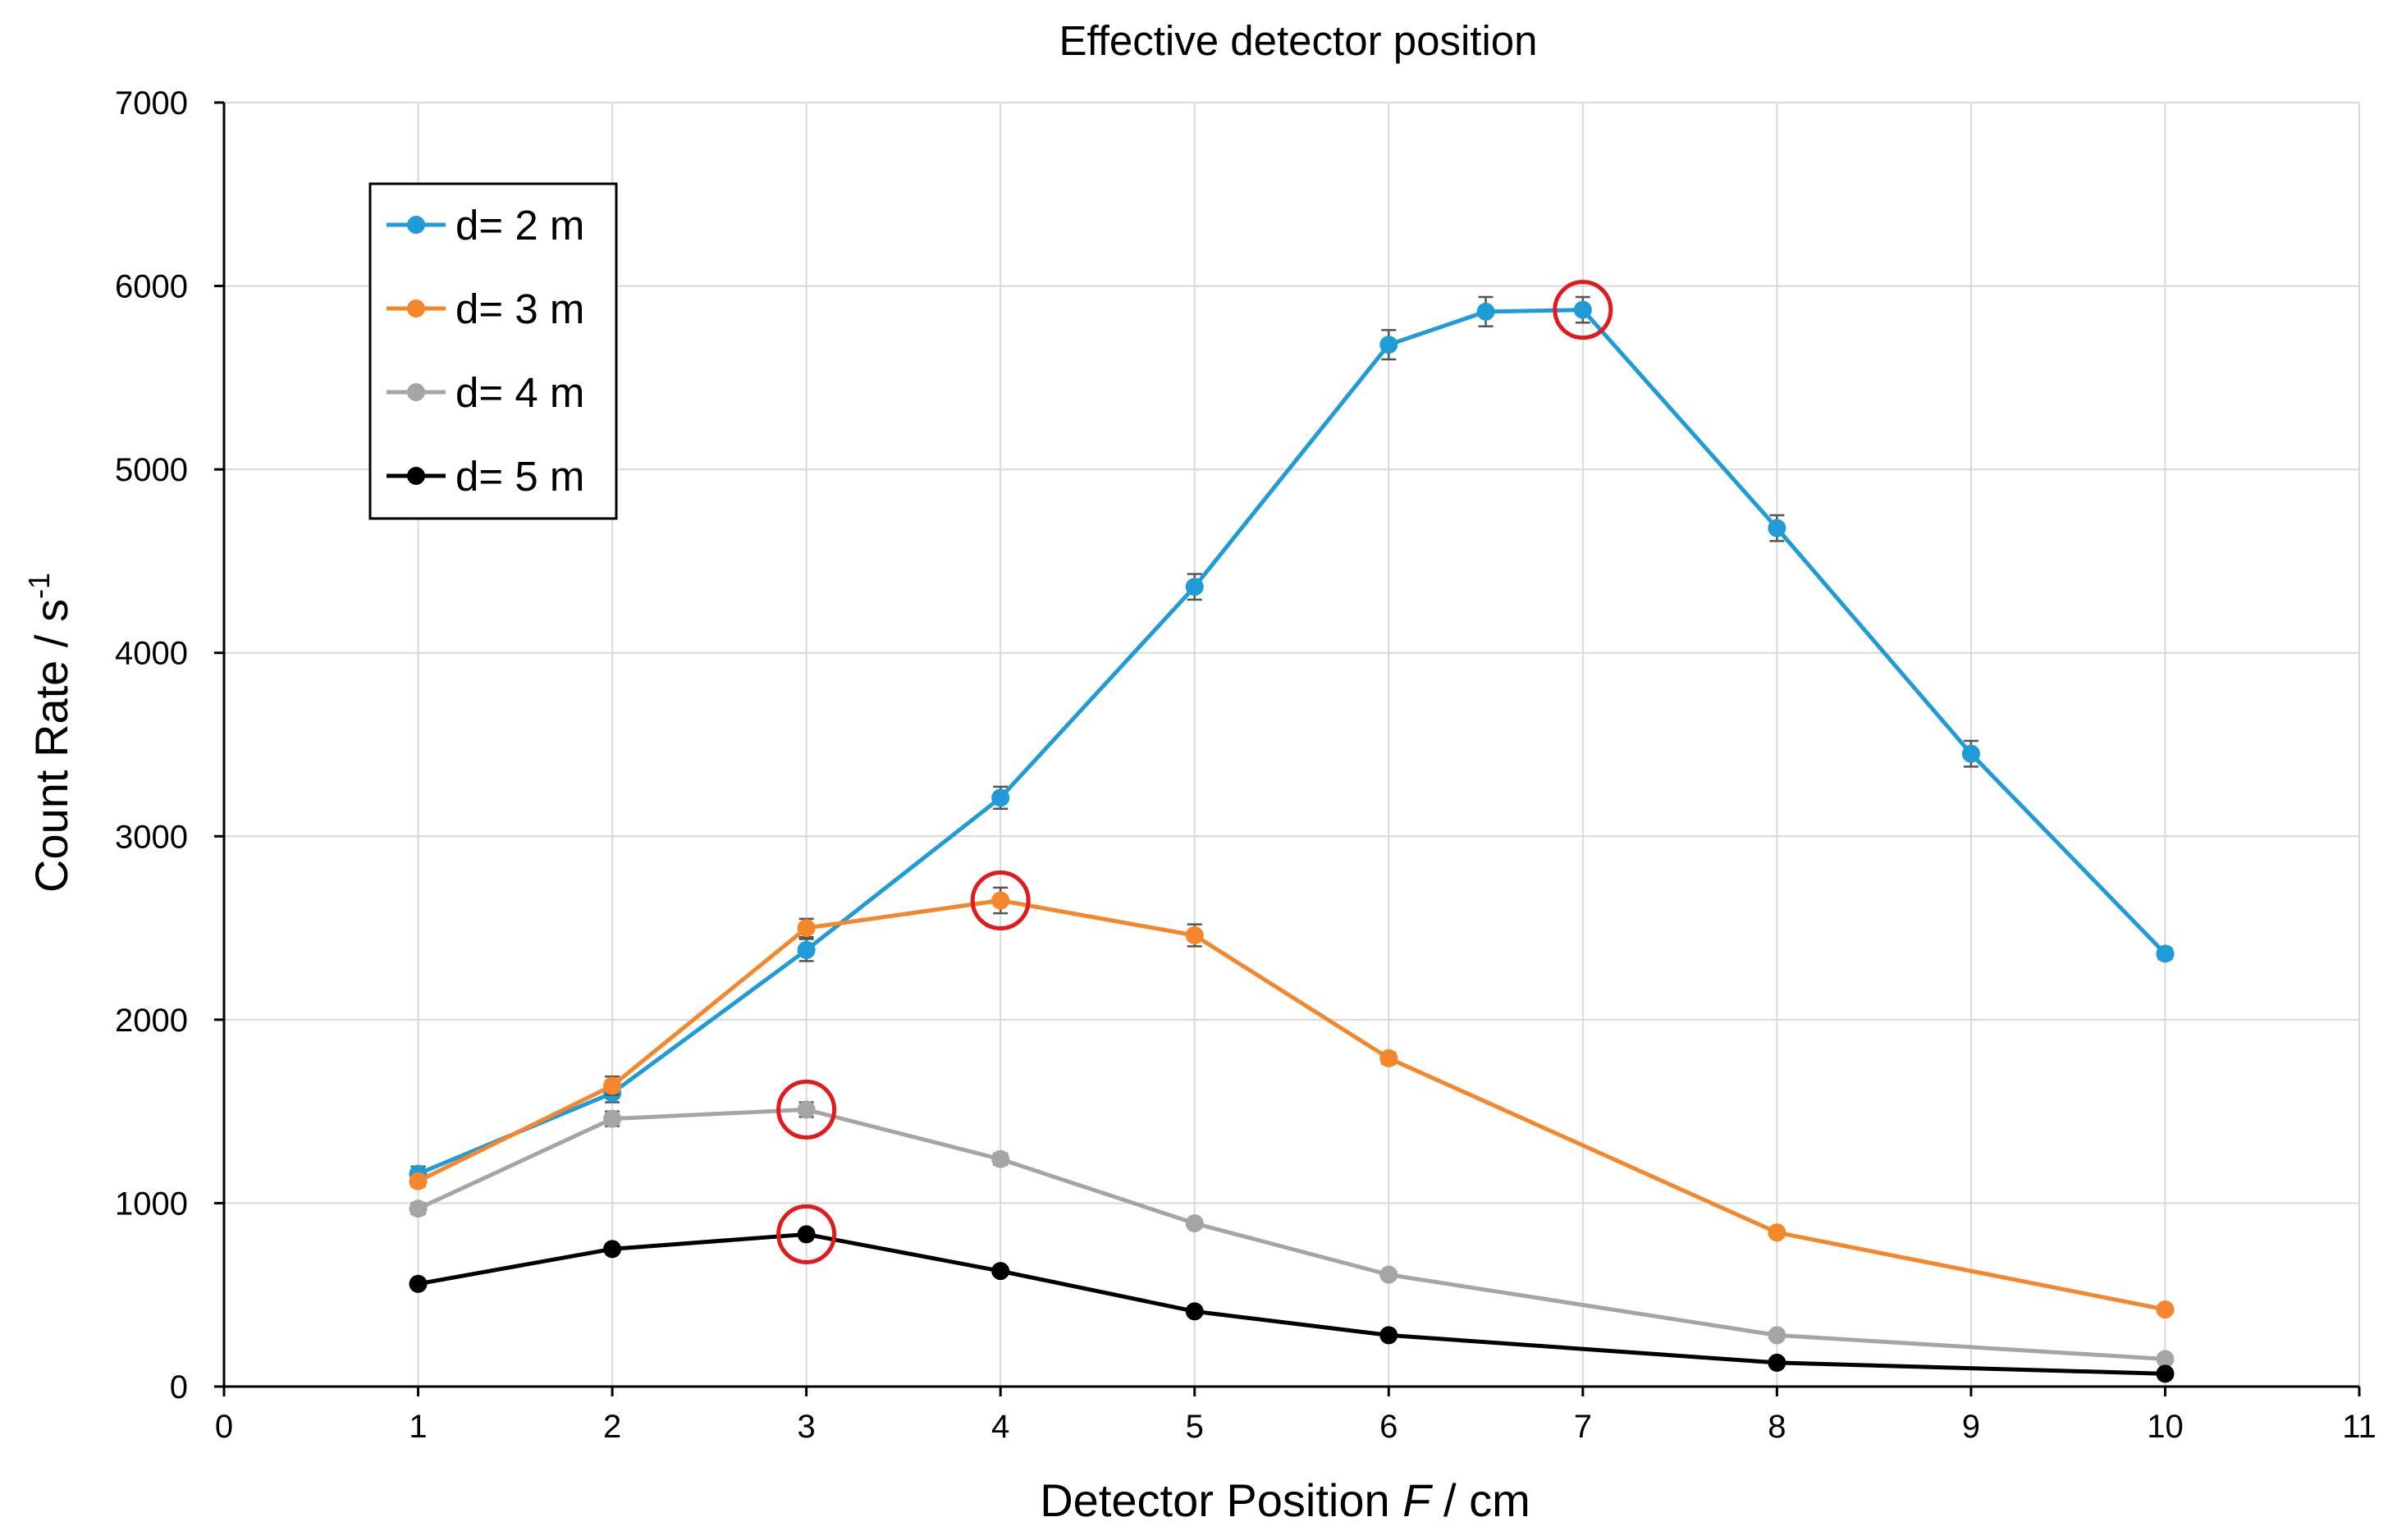  Describe the element at coordinates (51, 746) in the screenshot. I see `y-axis-label-main: Count Rate / s` at that location.